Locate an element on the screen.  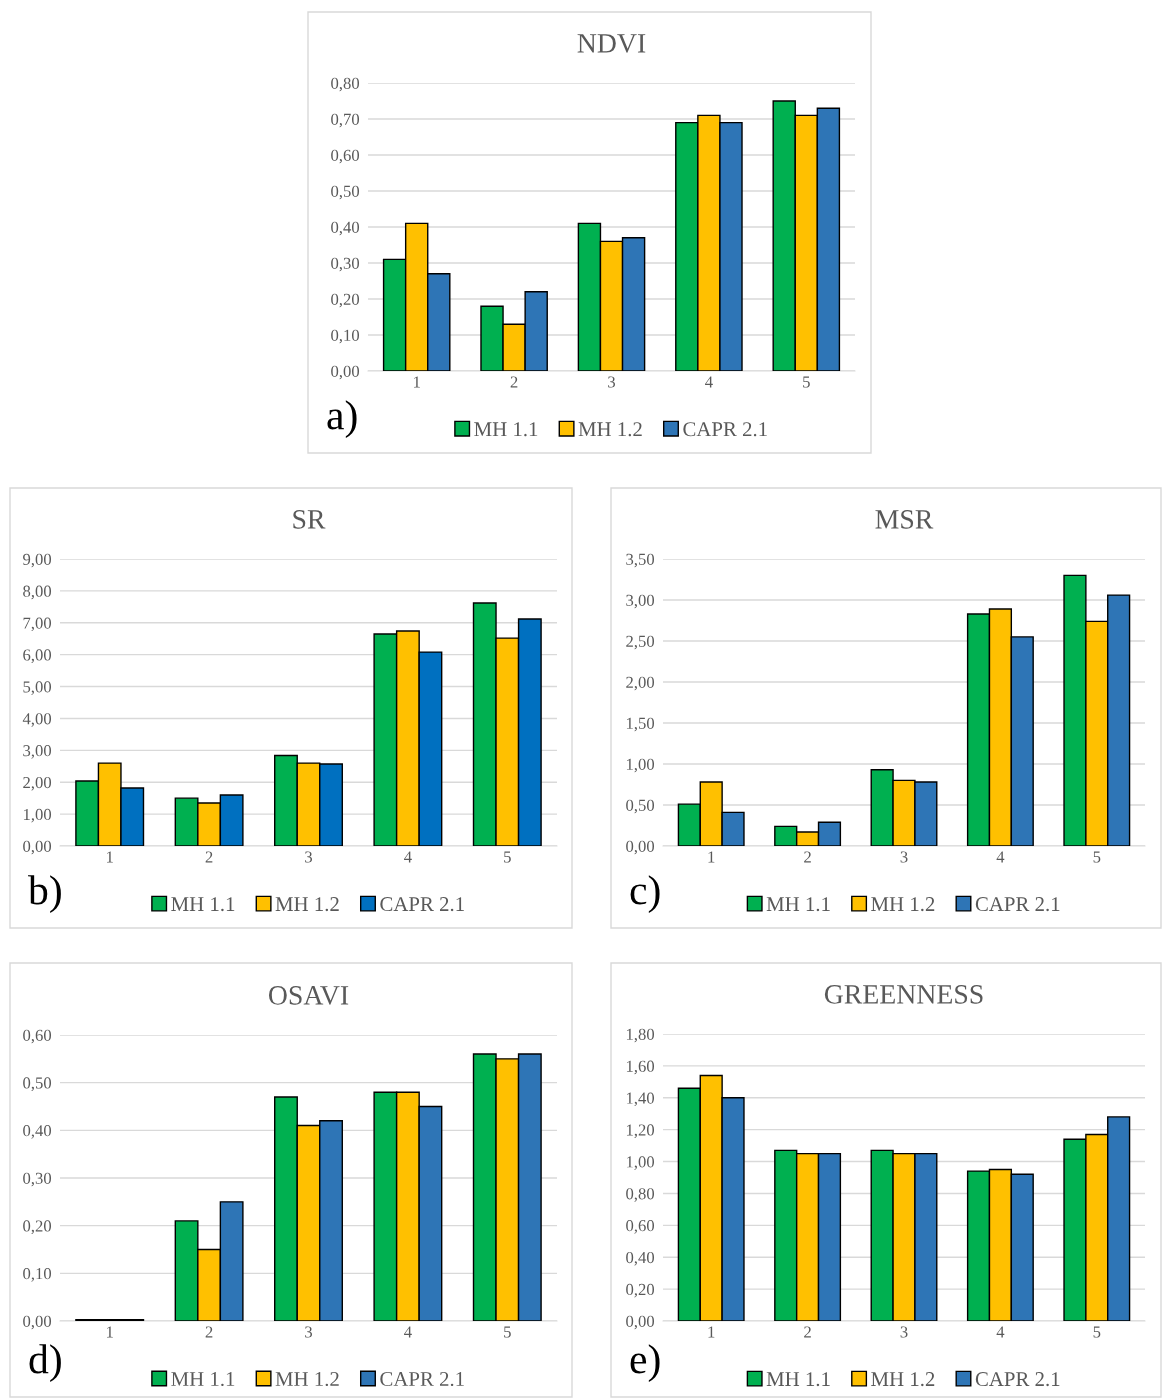
y-tick-label: 4,00 is located at coordinates (37, 720).